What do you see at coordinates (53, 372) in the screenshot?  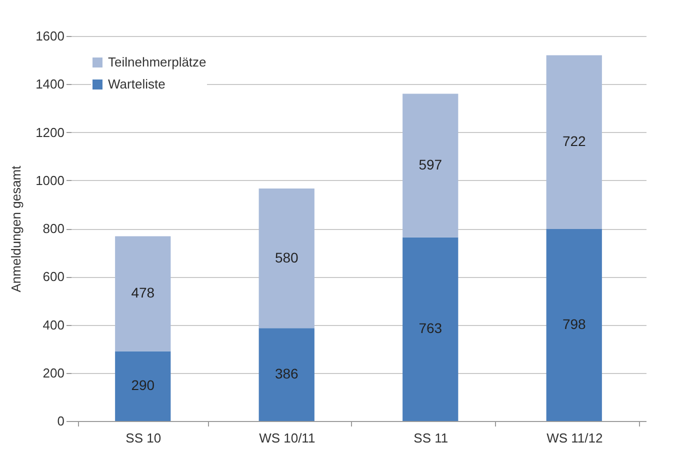 I see `y-tick-label: 200` at bounding box center [53, 372].